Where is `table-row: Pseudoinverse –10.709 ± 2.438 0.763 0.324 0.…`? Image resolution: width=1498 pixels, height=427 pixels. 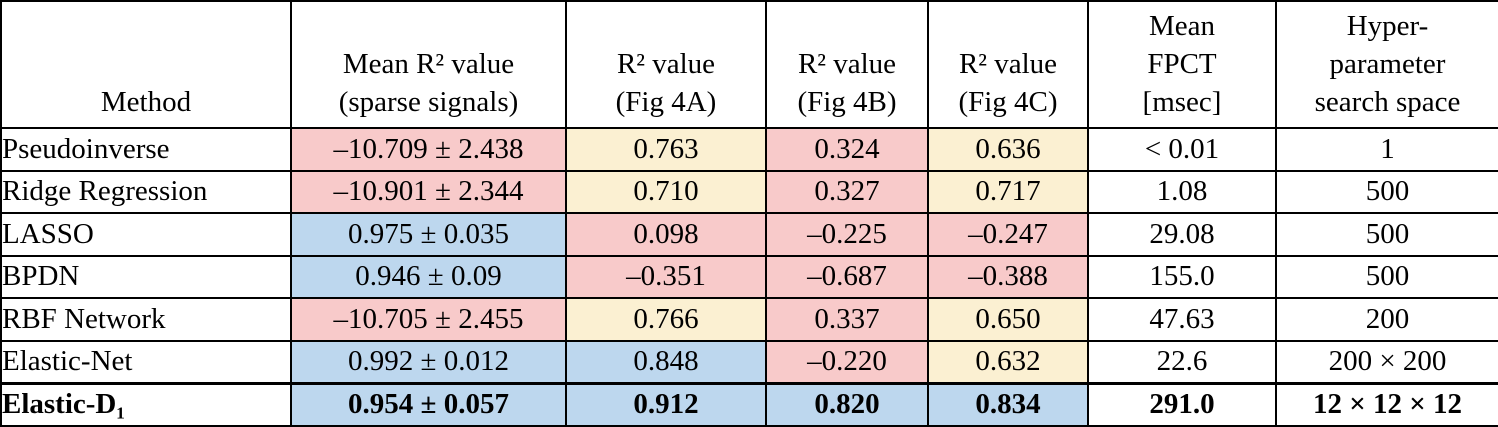 table-row: Pseudoinverse –10.709 ± 2.438 0.763 0.324 0.… is located at coordinates (749, 149).